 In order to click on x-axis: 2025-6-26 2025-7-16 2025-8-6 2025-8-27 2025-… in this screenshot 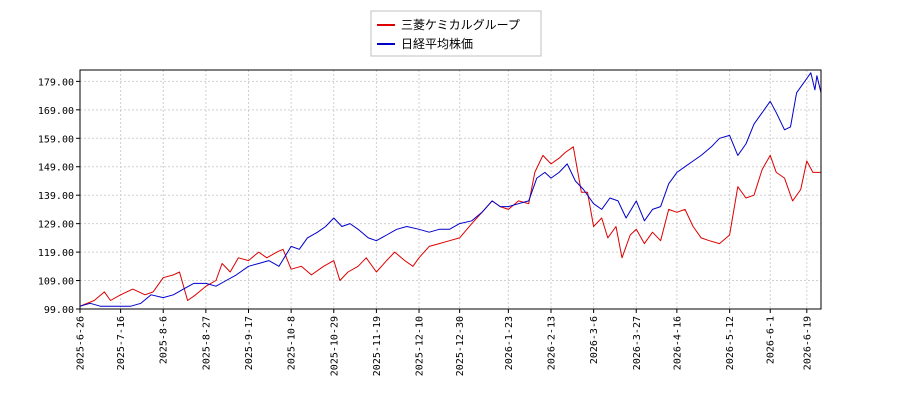, I will do `click(444, 342)`.